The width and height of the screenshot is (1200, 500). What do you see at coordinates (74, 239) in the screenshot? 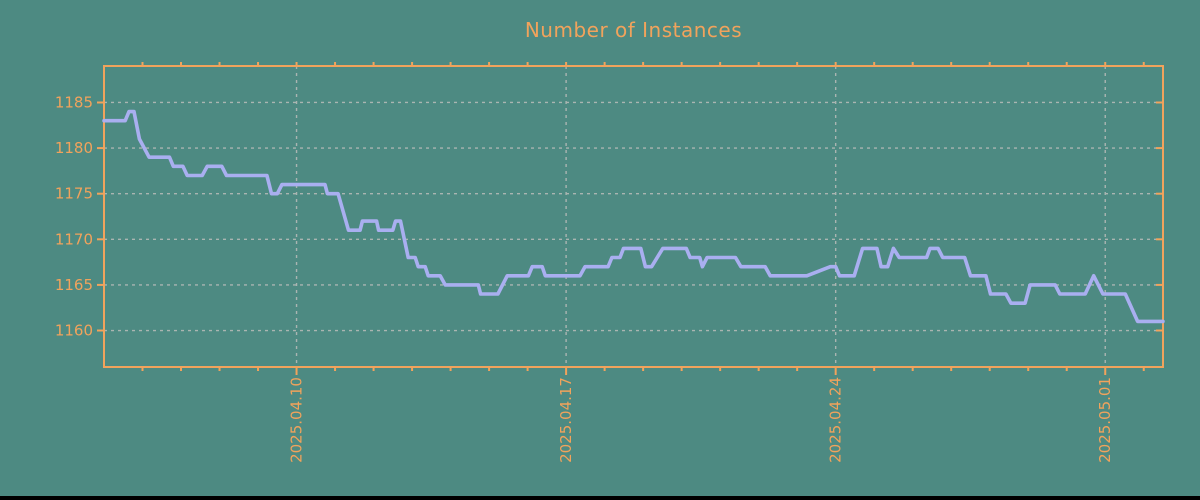
I see `y-tick-label: 1170` at bounding box center [74, 239].